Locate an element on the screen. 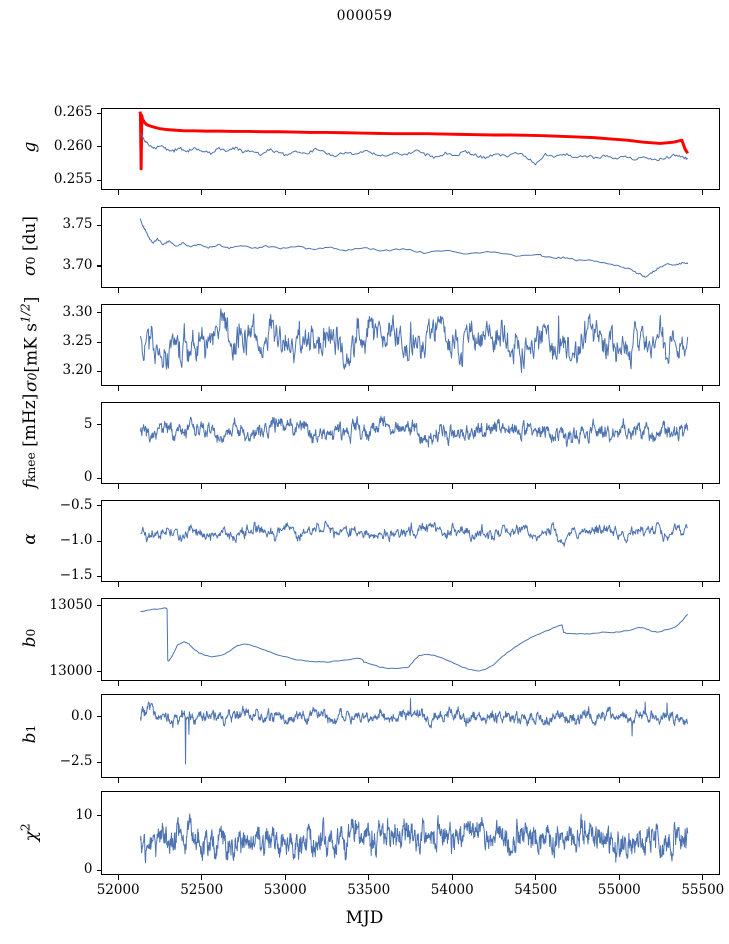  x-tick-label: 54000 is located at coordinates (452, 890).